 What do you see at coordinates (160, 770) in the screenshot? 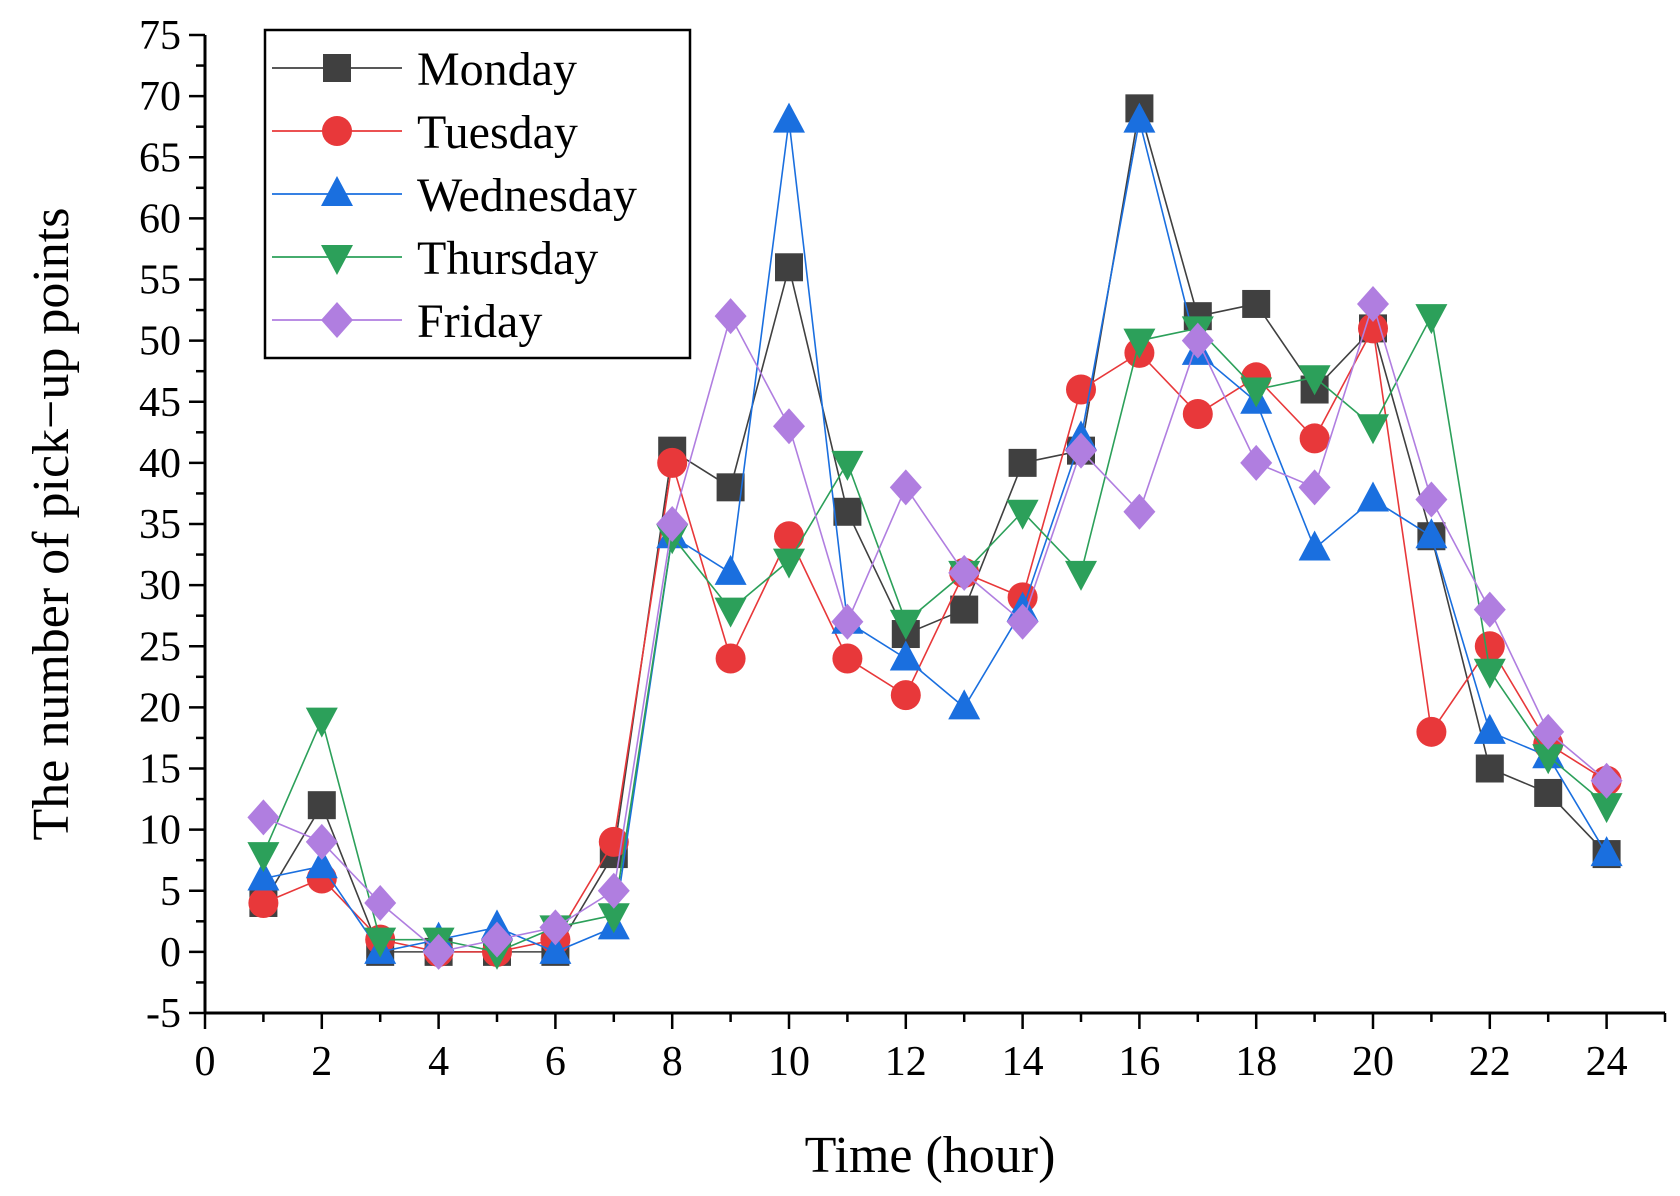
I see `y-tick-label: 15` at bounding box center [160, 770].